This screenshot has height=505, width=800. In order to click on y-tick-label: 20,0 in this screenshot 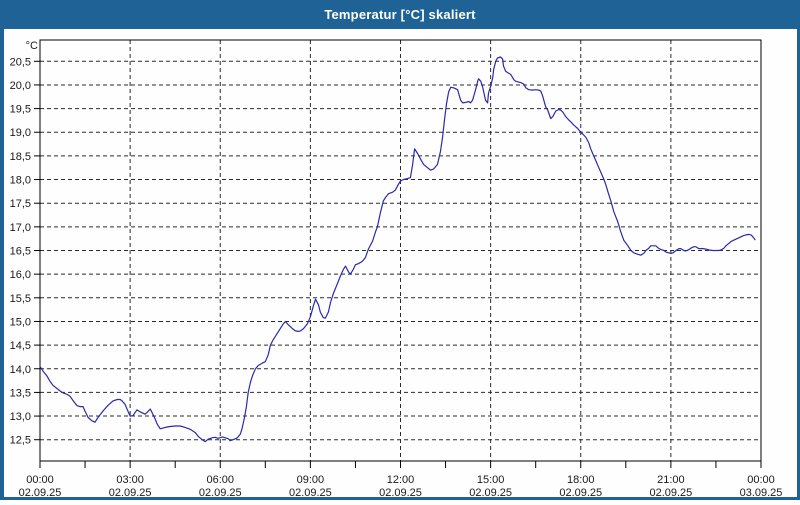, I will do `click(20, 86)`.